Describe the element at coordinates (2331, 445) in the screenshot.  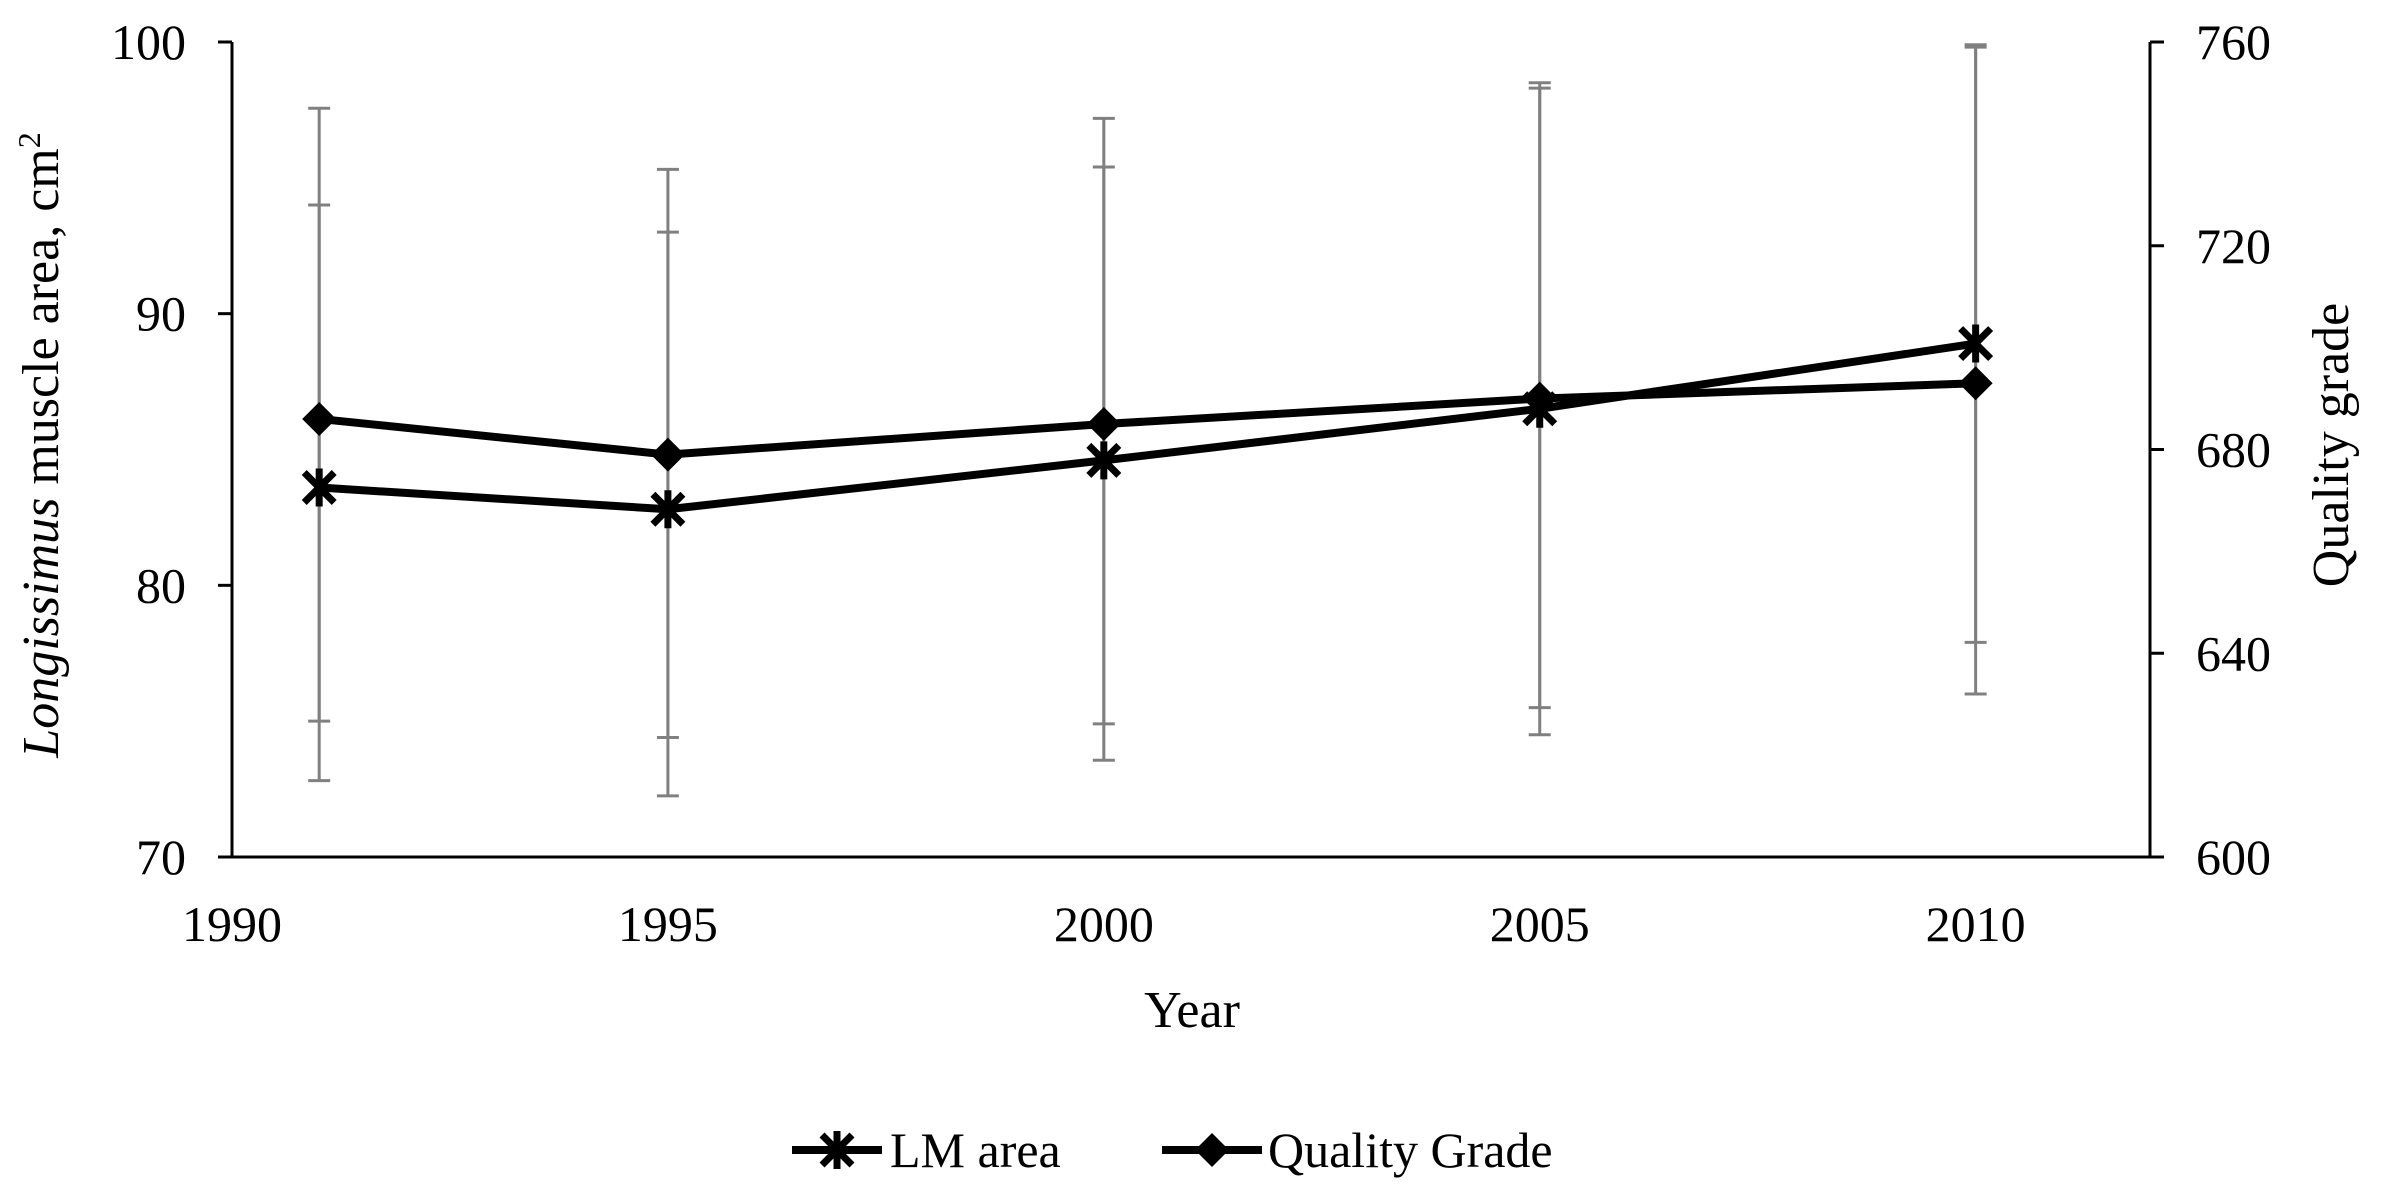
I see `y-axis-right-title: Quality grade` at that location.